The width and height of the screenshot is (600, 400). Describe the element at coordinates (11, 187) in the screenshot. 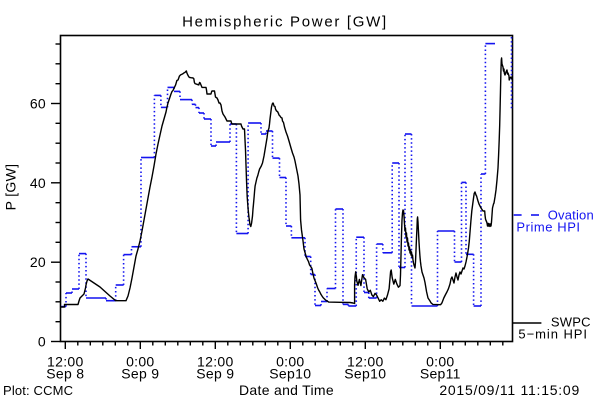

I see `svg-text: P [GW]` at that location.